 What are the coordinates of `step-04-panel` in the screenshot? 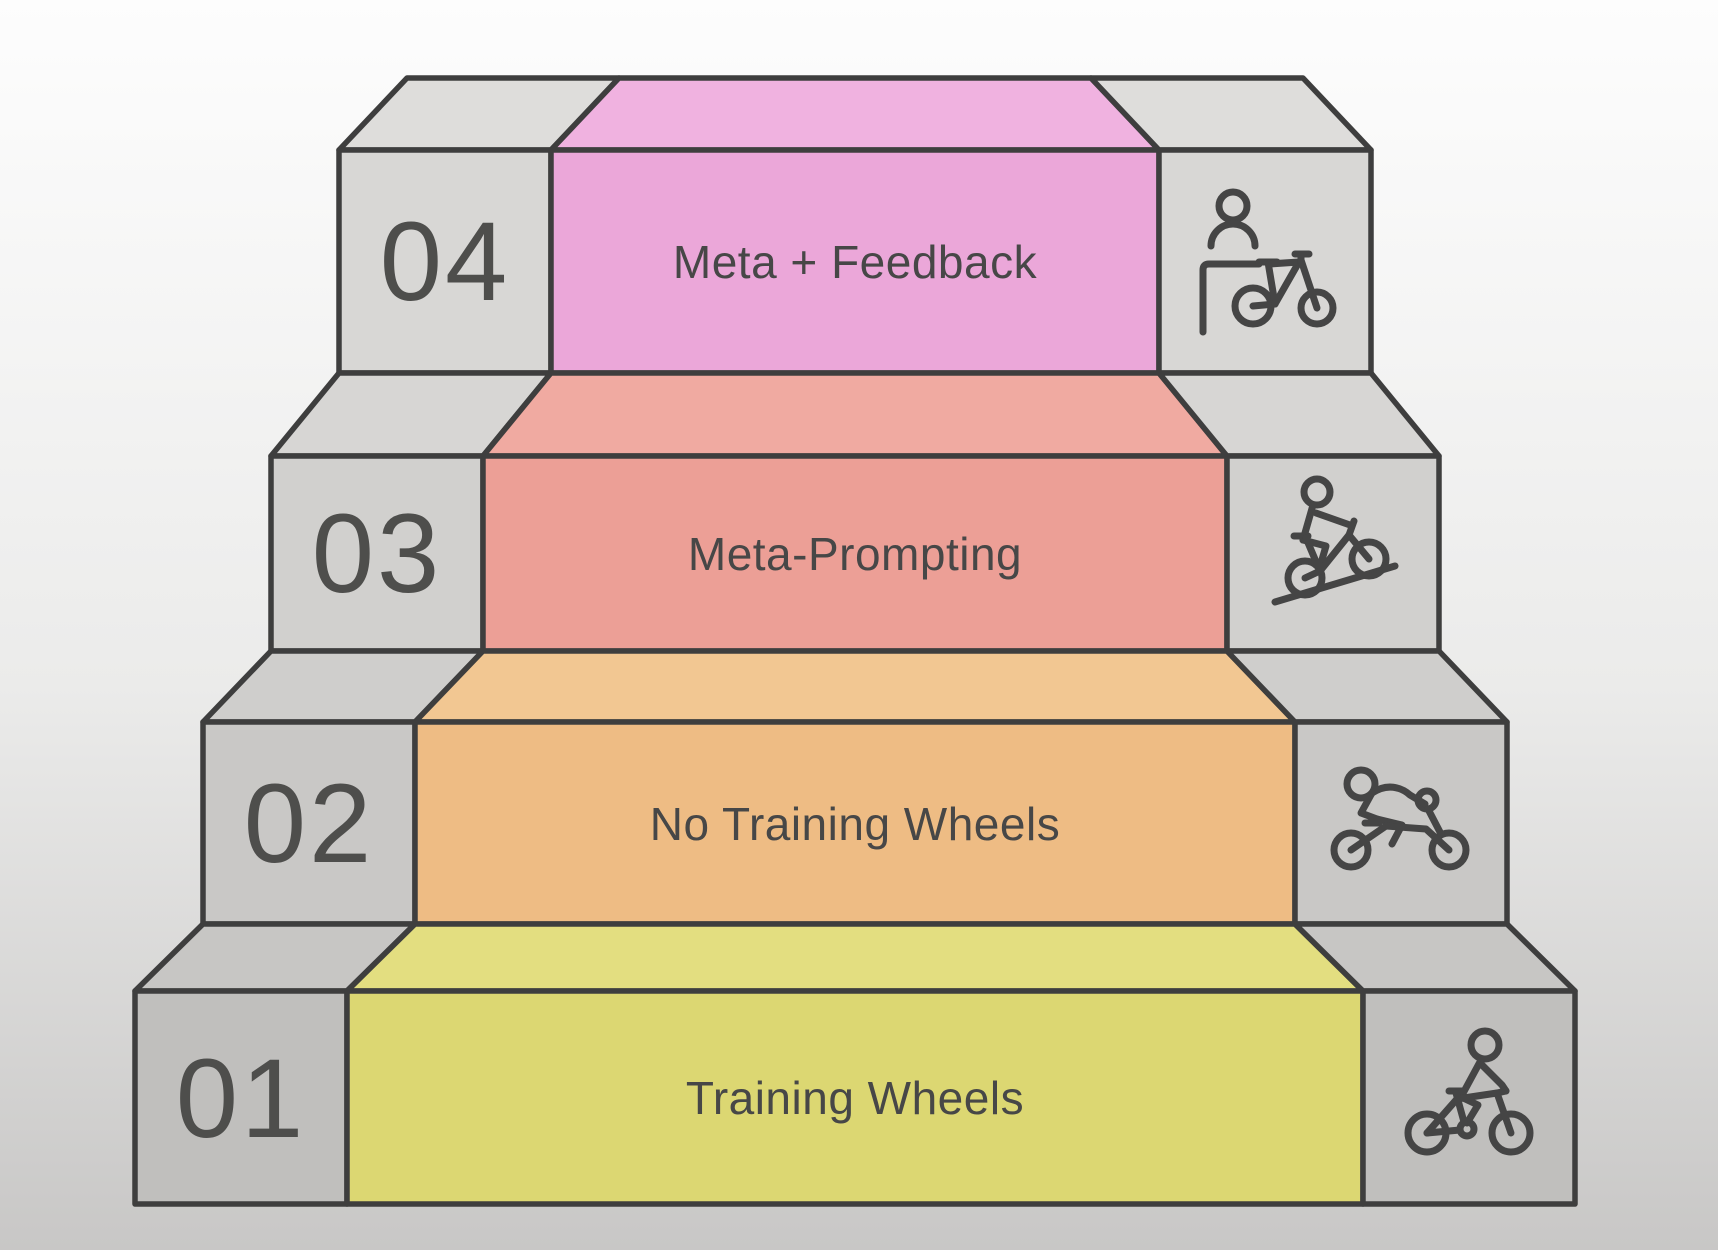 It's located at (855, 261).